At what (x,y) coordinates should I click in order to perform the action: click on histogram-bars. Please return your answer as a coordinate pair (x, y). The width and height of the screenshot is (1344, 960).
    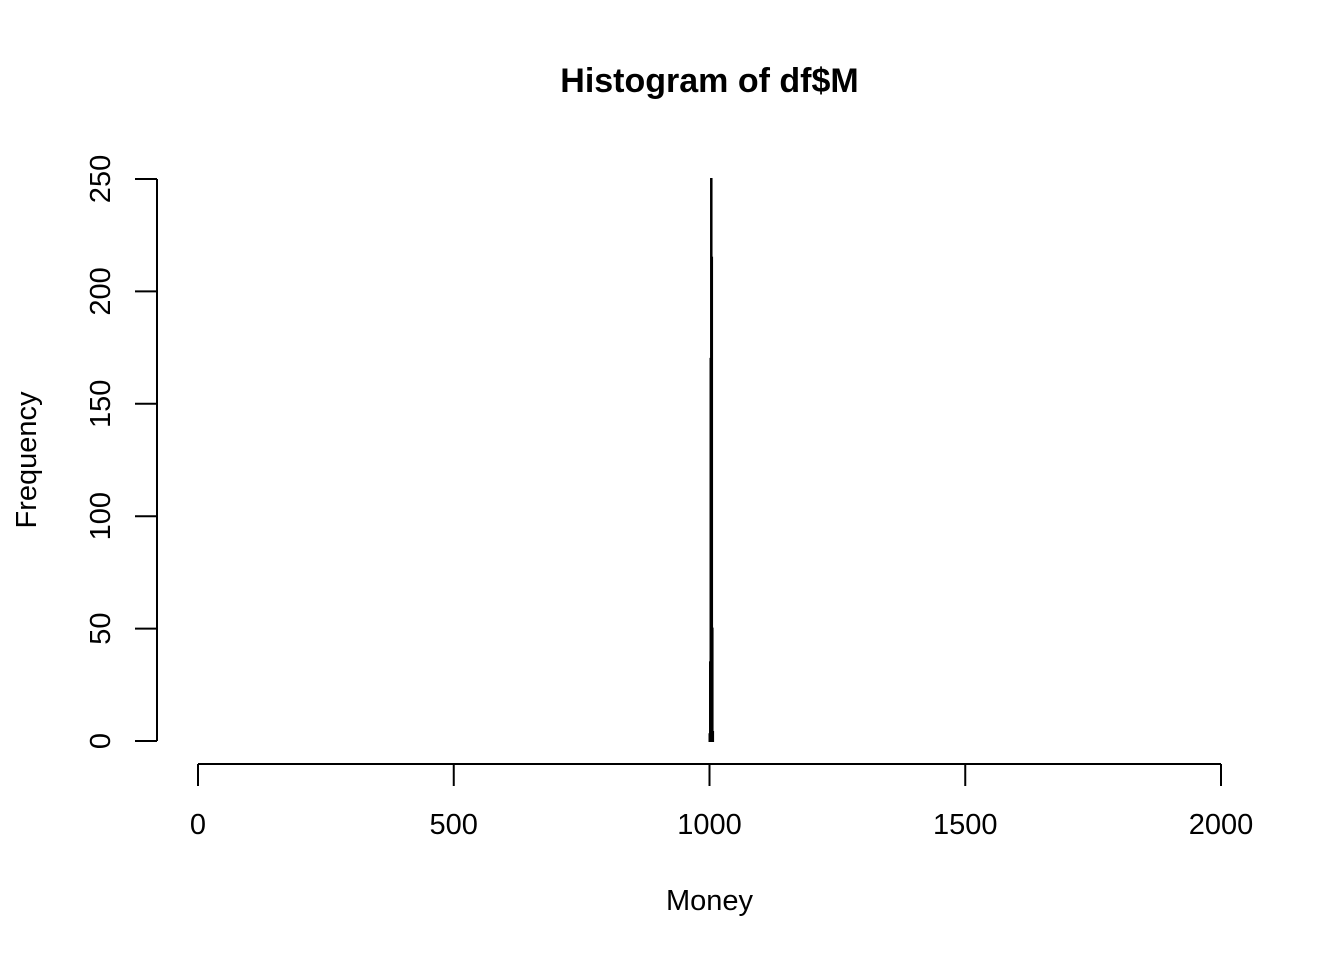
    Looking at the image, I should click on (711, 460).